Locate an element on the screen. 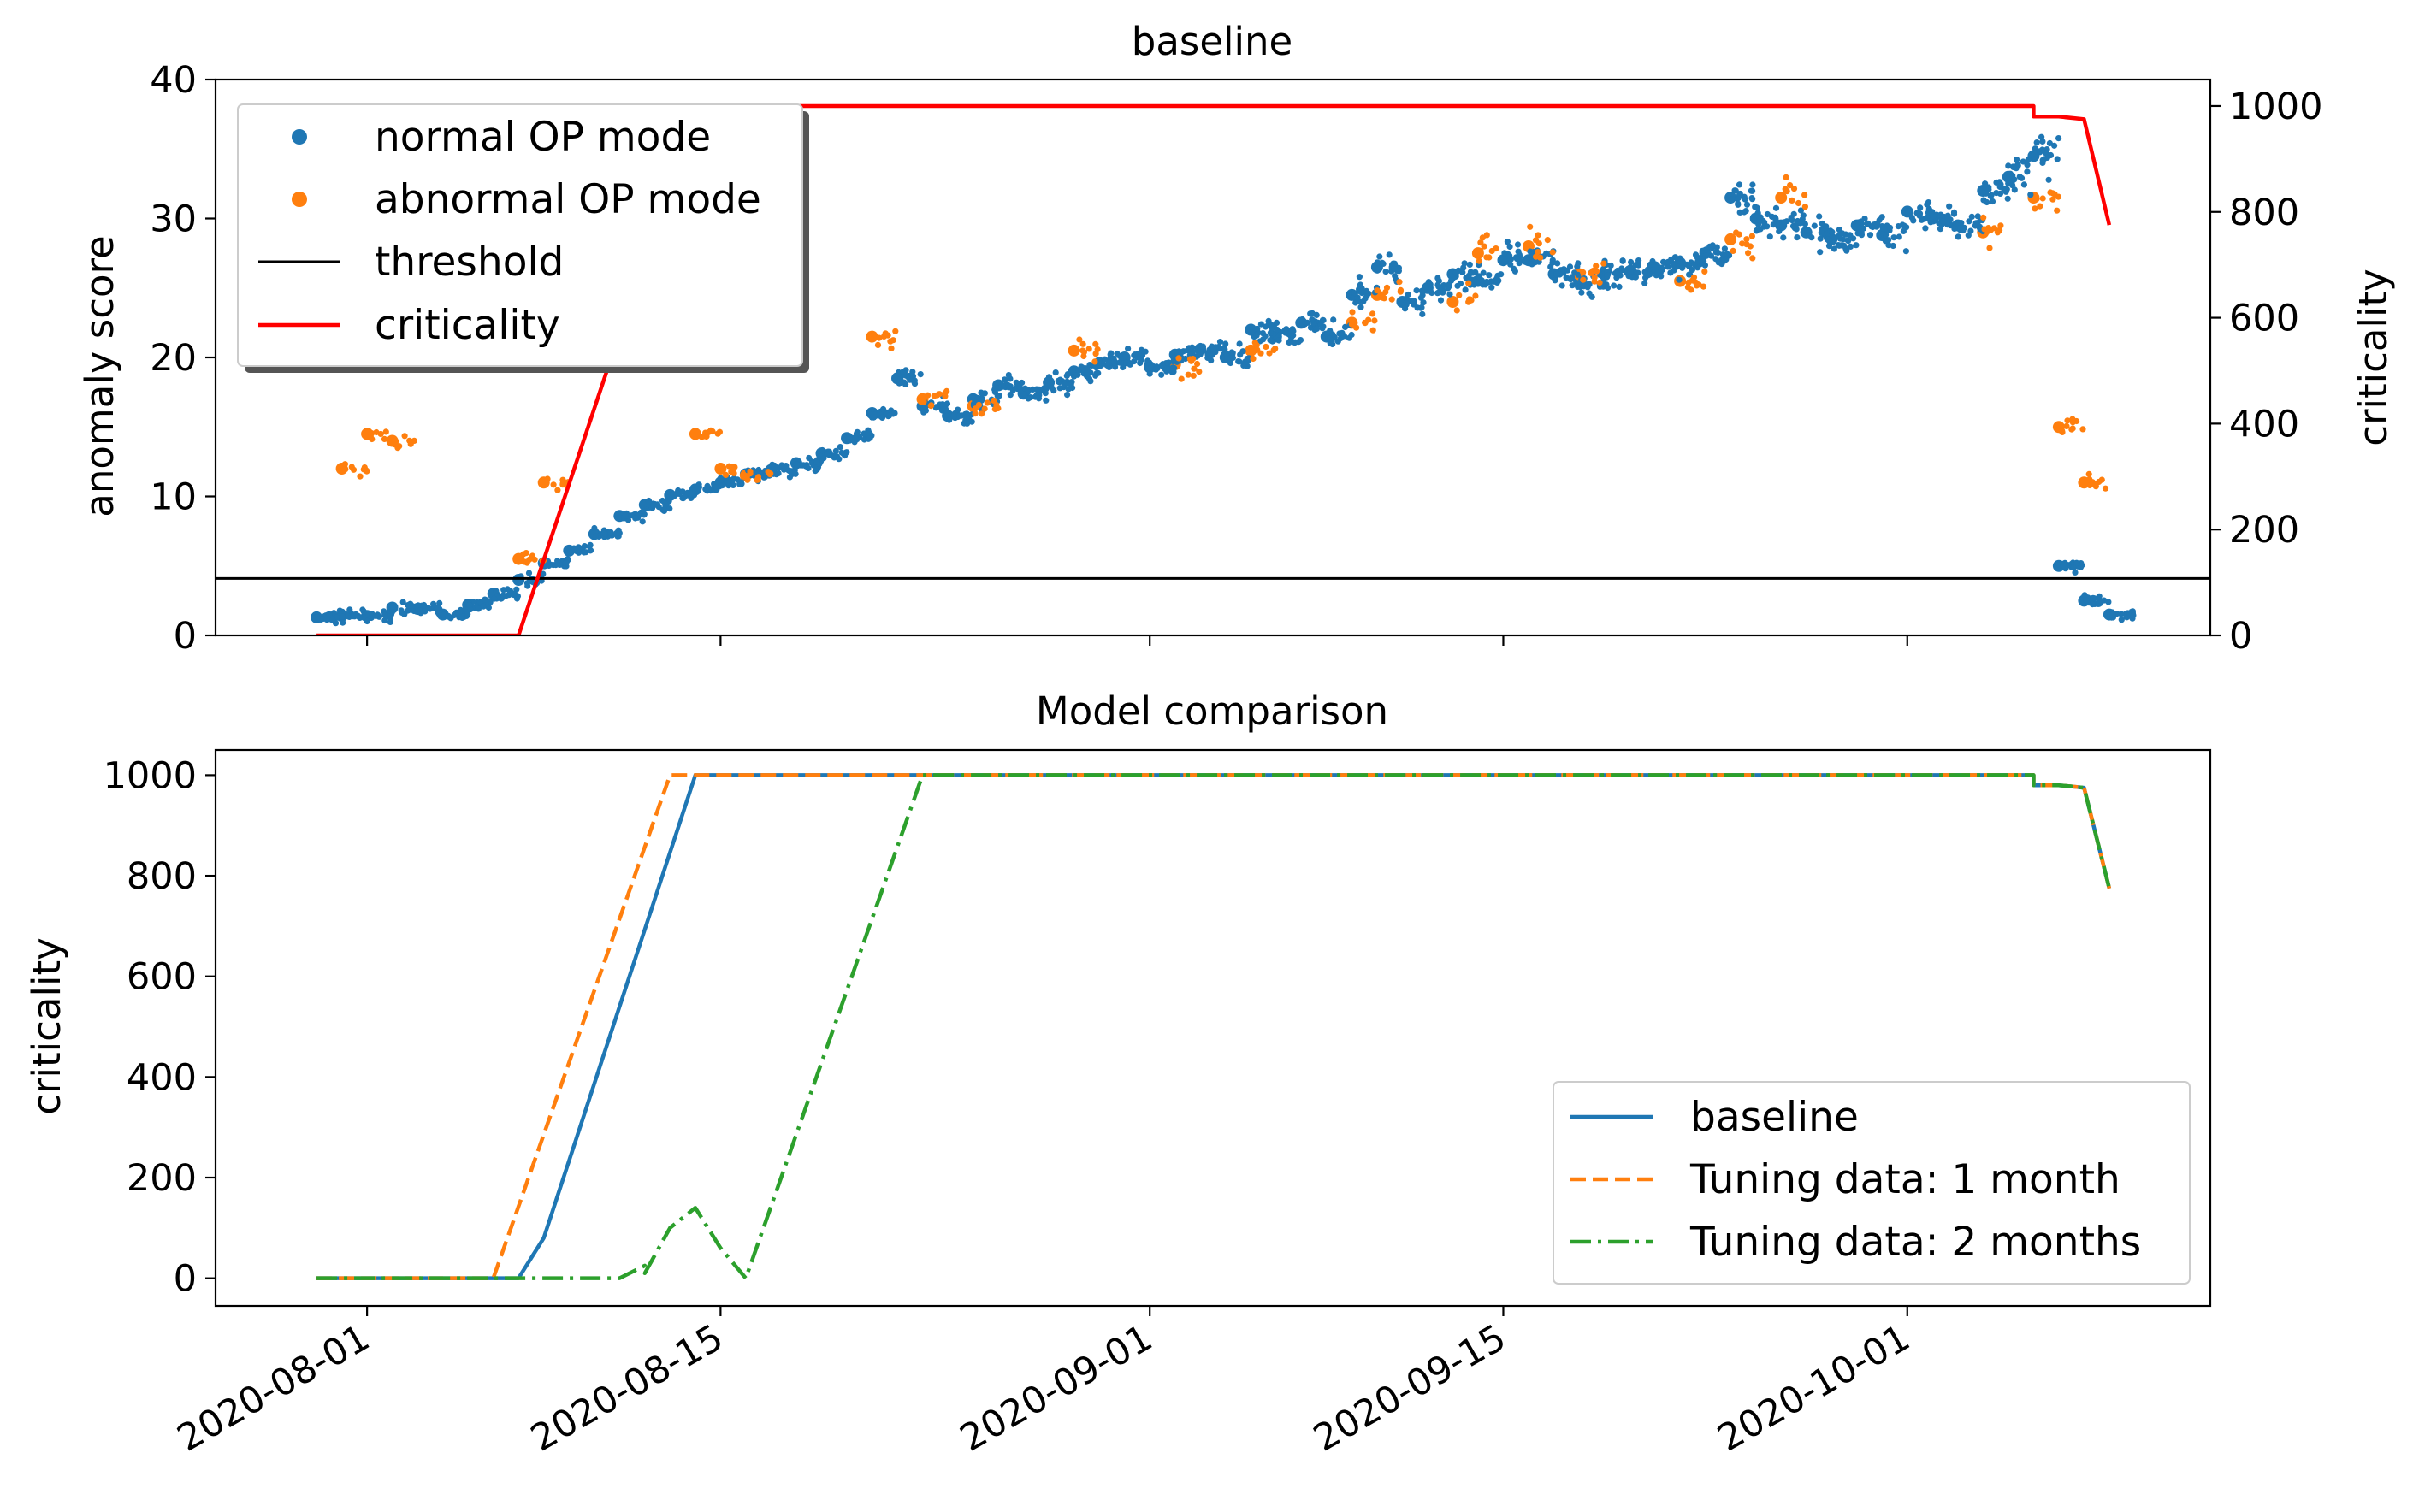 The height and width of the screenshot is (1512, 2419). bottom-y-axis-label: criticality is located at coordinates (46, 1026).